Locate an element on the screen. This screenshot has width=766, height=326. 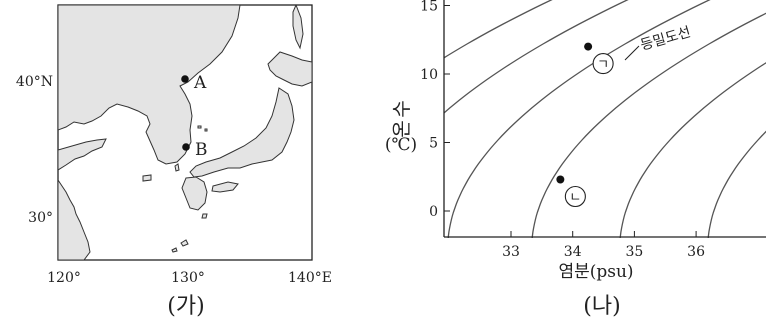
ts-point-label: ㄱ is located at coordinates (603, 65).